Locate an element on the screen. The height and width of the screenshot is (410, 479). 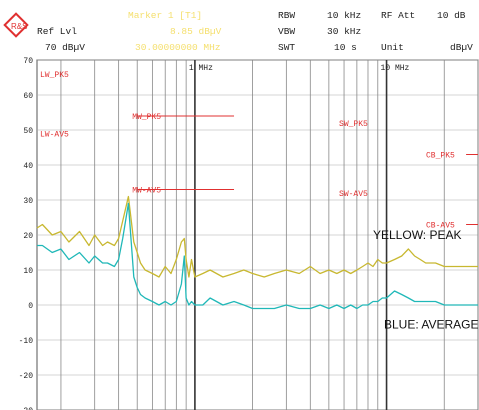
annotation-peak: YELLOW: PEAK is located at coordinates (417, 235).